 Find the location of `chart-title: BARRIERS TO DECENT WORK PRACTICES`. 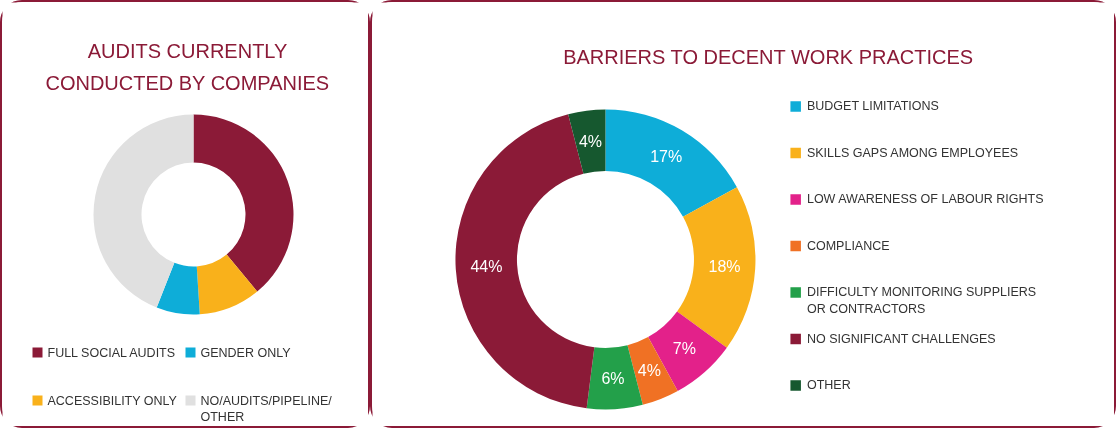

chart-title: BARRIERS TO DECENT WORK PRACTICES is located at coordinates (768, 57).